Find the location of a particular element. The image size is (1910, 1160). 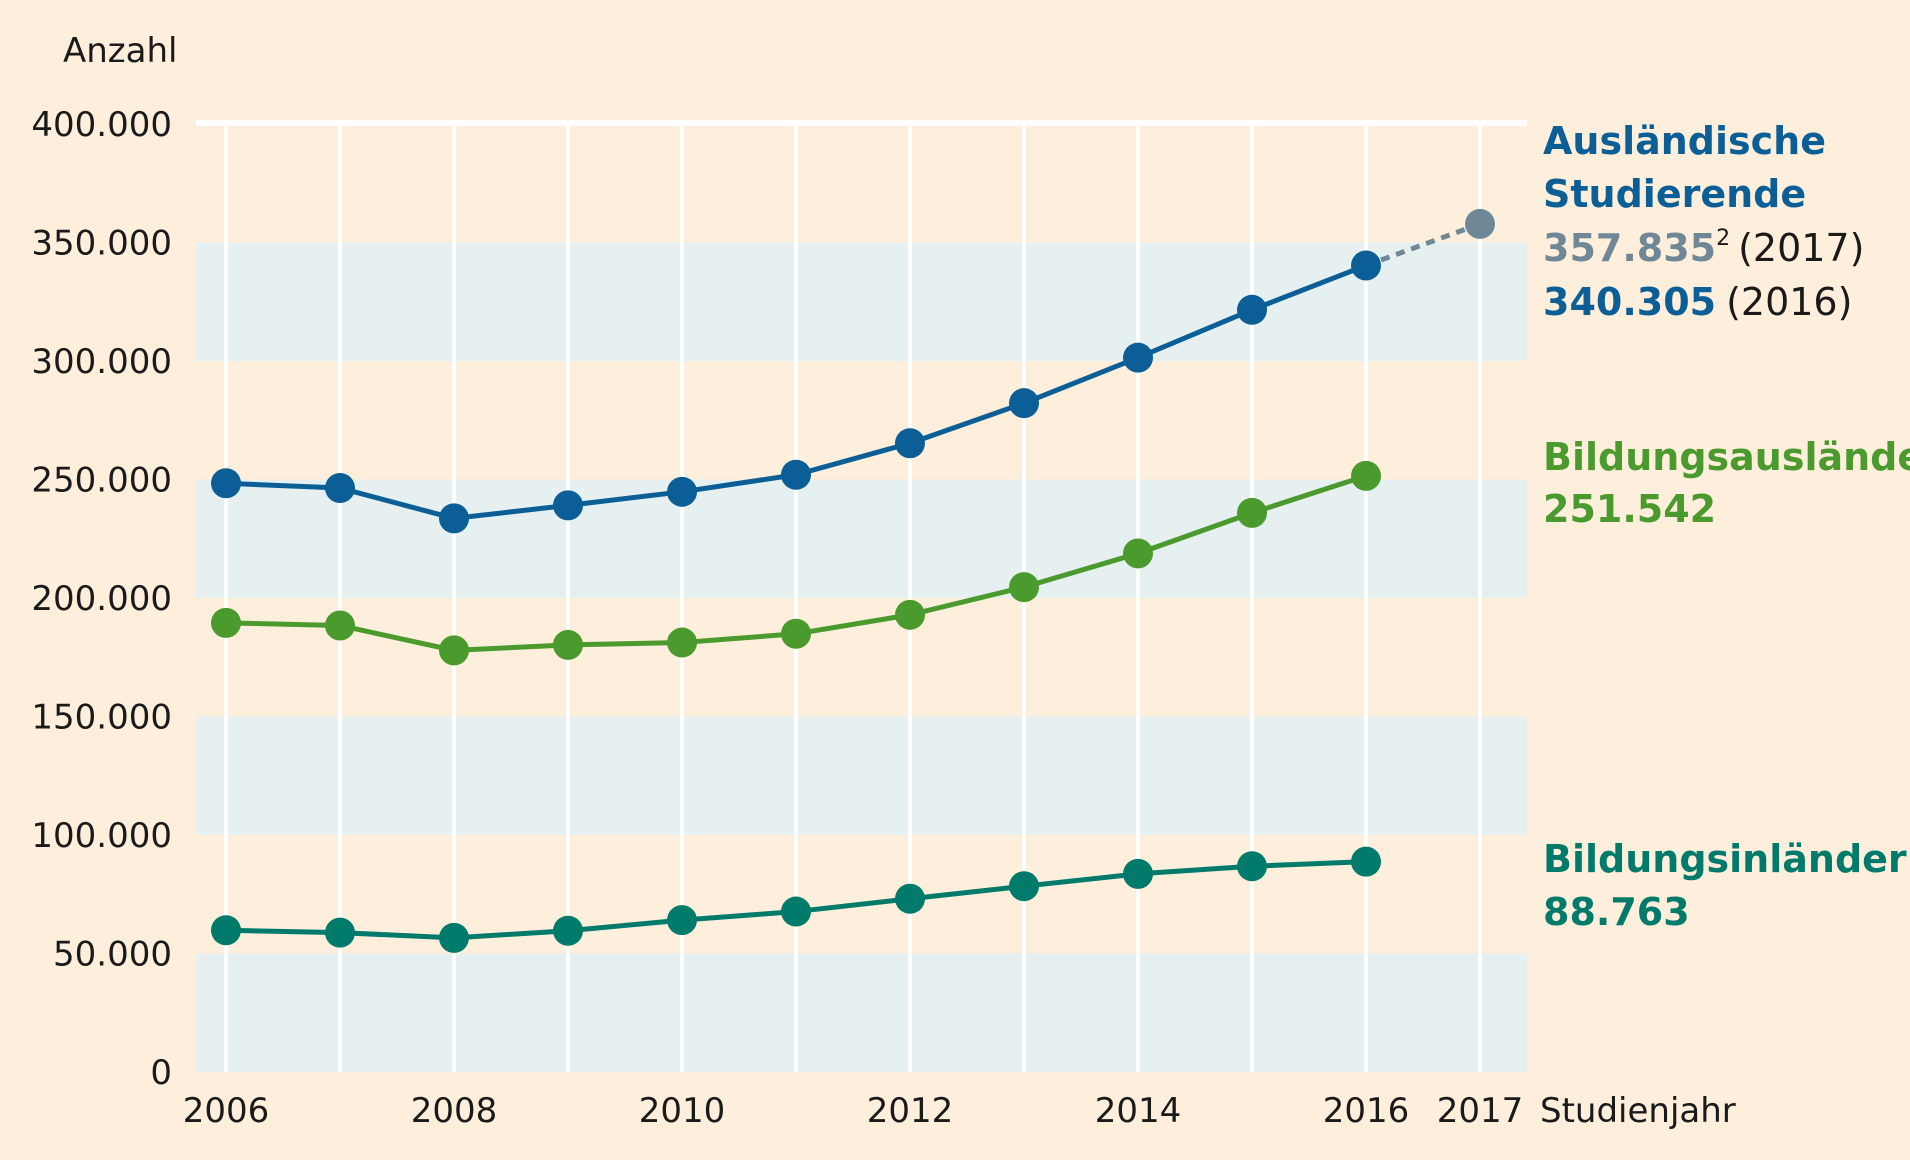

x-tick-label: 2012 is located at coordinates (910, 1111).